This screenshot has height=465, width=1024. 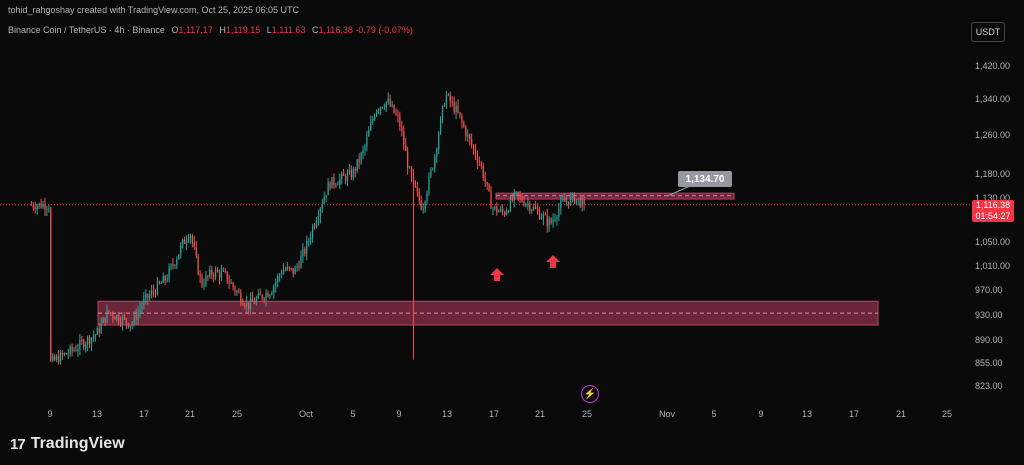 What do you see at coordinates (587, 414) in the screenshot?
I see `x-tick-label: 25` at bounding box center [587, 414].